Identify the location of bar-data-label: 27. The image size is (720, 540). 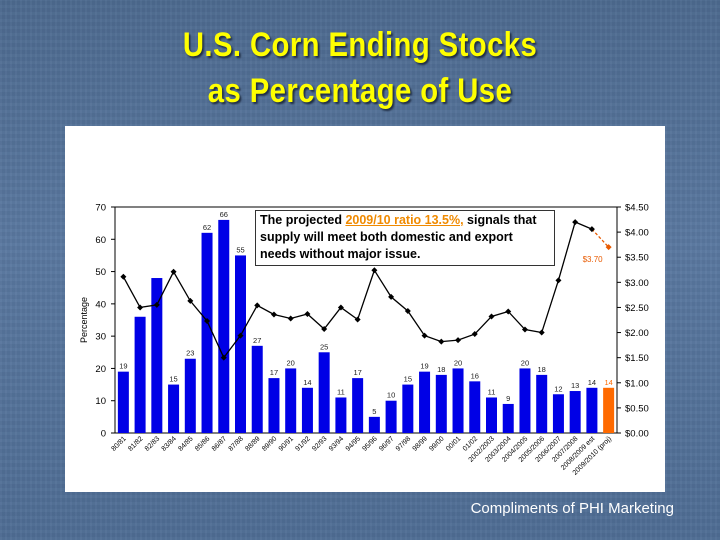
(257, 340).